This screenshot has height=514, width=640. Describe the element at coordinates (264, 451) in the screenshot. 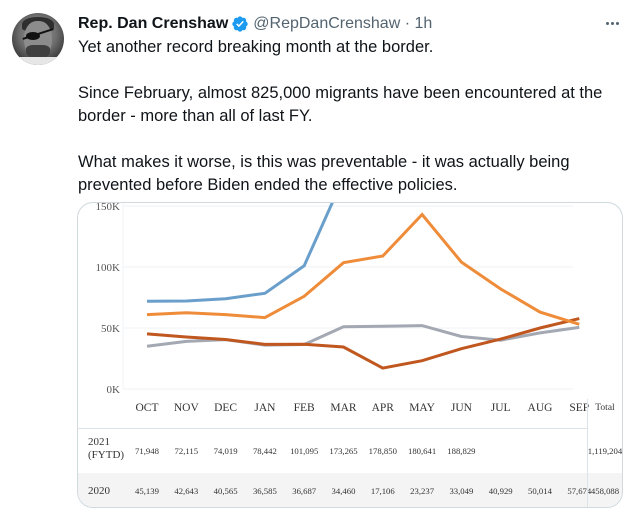

I see `table-cell: 78,442` at that location.